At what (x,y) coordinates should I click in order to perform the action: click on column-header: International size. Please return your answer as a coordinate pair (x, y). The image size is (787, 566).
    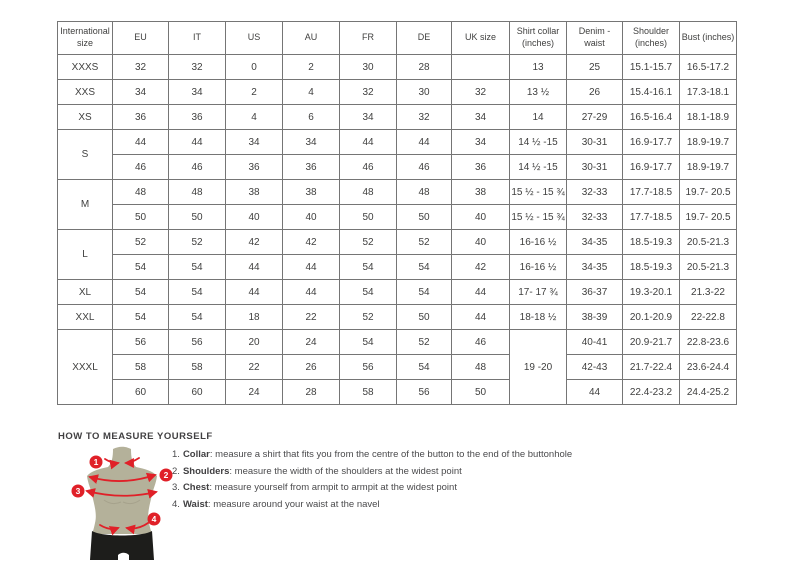
    Looking at the image, I should click on (85, 38).